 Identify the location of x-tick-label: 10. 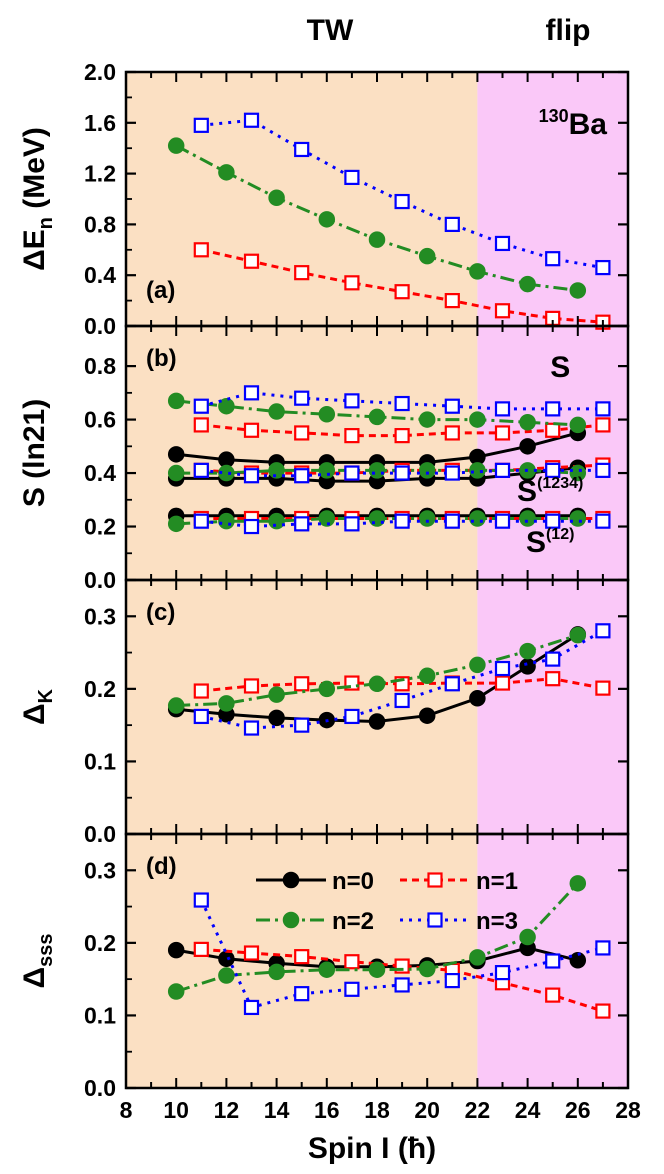
(176, 1110).